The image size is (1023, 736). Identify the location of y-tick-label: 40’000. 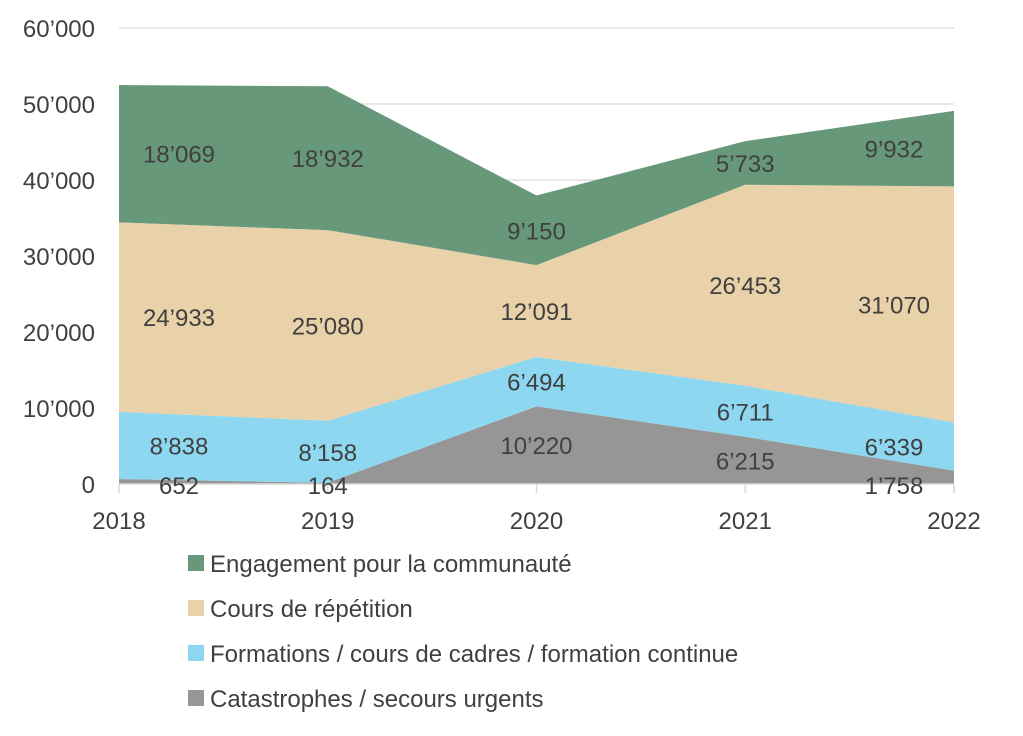
(59, 181).